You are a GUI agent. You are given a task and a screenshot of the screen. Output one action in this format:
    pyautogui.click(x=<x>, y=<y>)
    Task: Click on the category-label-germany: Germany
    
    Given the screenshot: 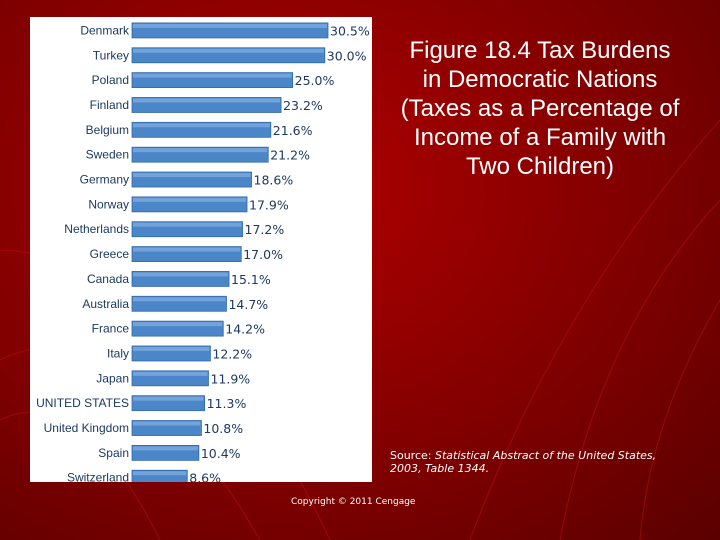 What is the action you would take?
    pyautogui.click(x=104, y=180)
    